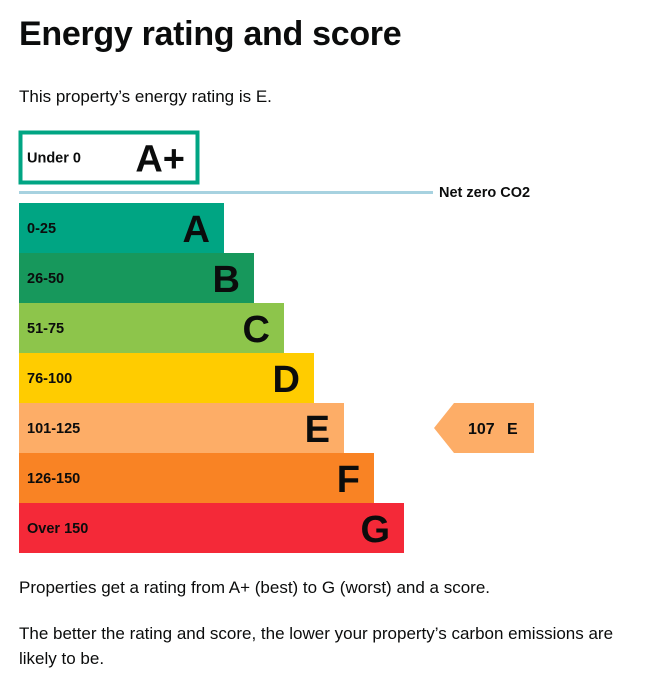 This screenshot has width=665, height=677. Describe the element at coordinates (196, 478) in the screenshot. I see `band-f-bar` at that location.